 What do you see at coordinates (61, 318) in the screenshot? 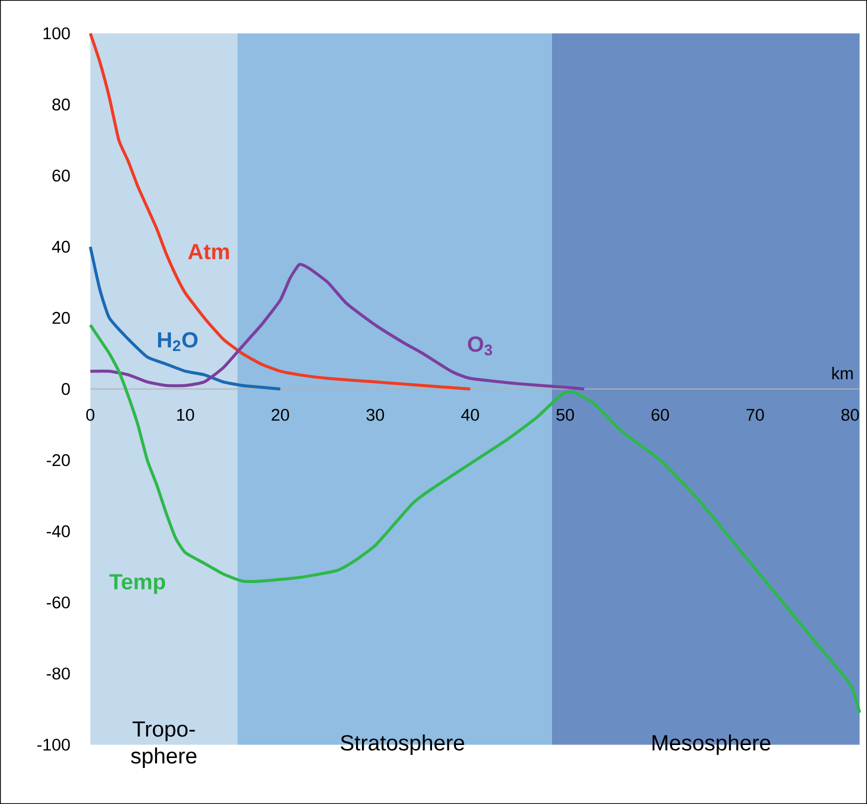
I see `y-tick-label: 20` at bounding box center [61, 318].